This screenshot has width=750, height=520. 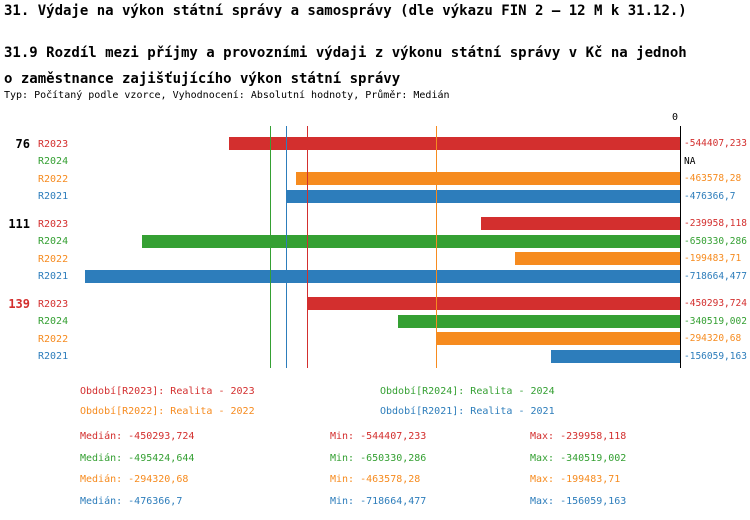 I want to click on stat-min-R2021: Min: -718664,477, so click(x=378, y=501).